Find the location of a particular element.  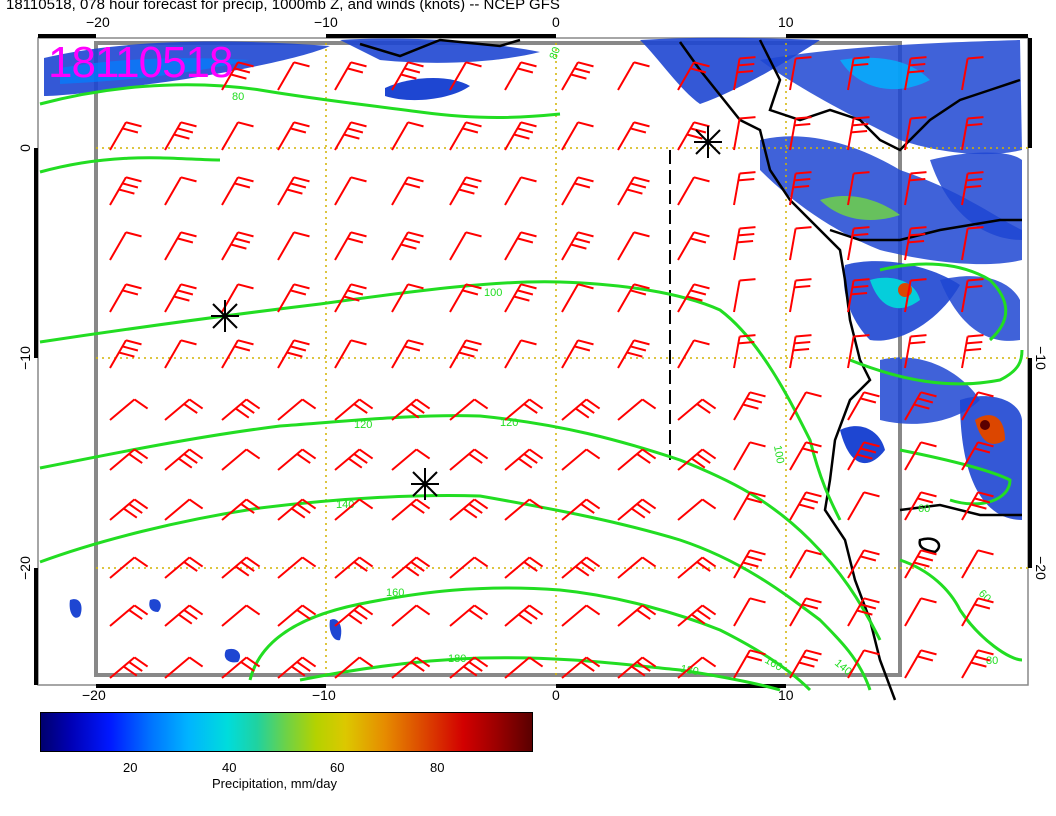

contour-label: 180 is located at coordinates (689, 670).